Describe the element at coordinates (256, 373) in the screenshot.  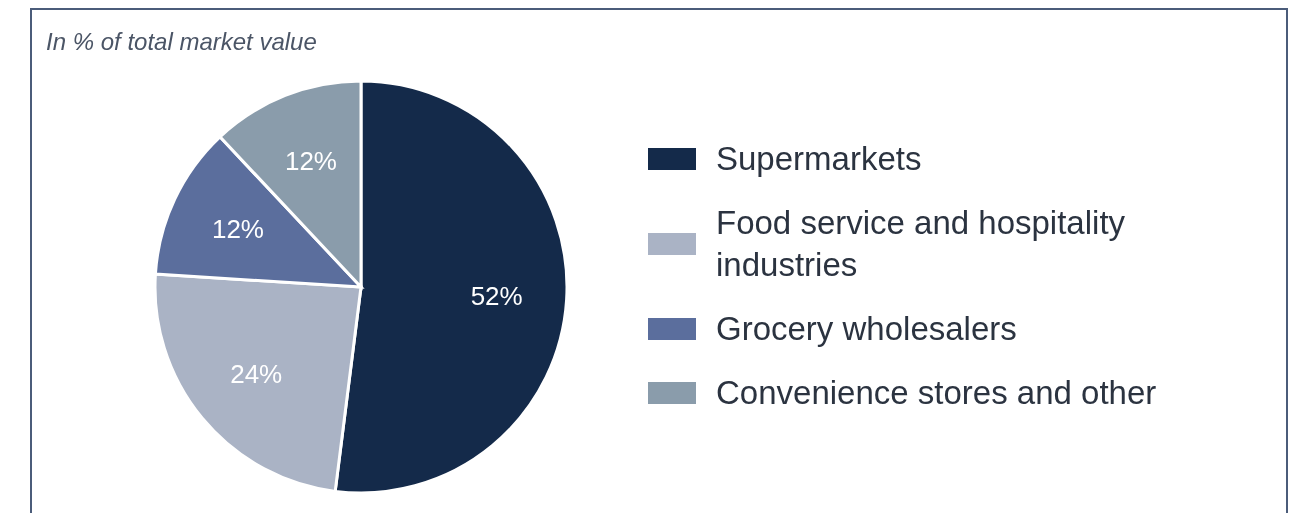
I see `data-label: 24%` at that location.